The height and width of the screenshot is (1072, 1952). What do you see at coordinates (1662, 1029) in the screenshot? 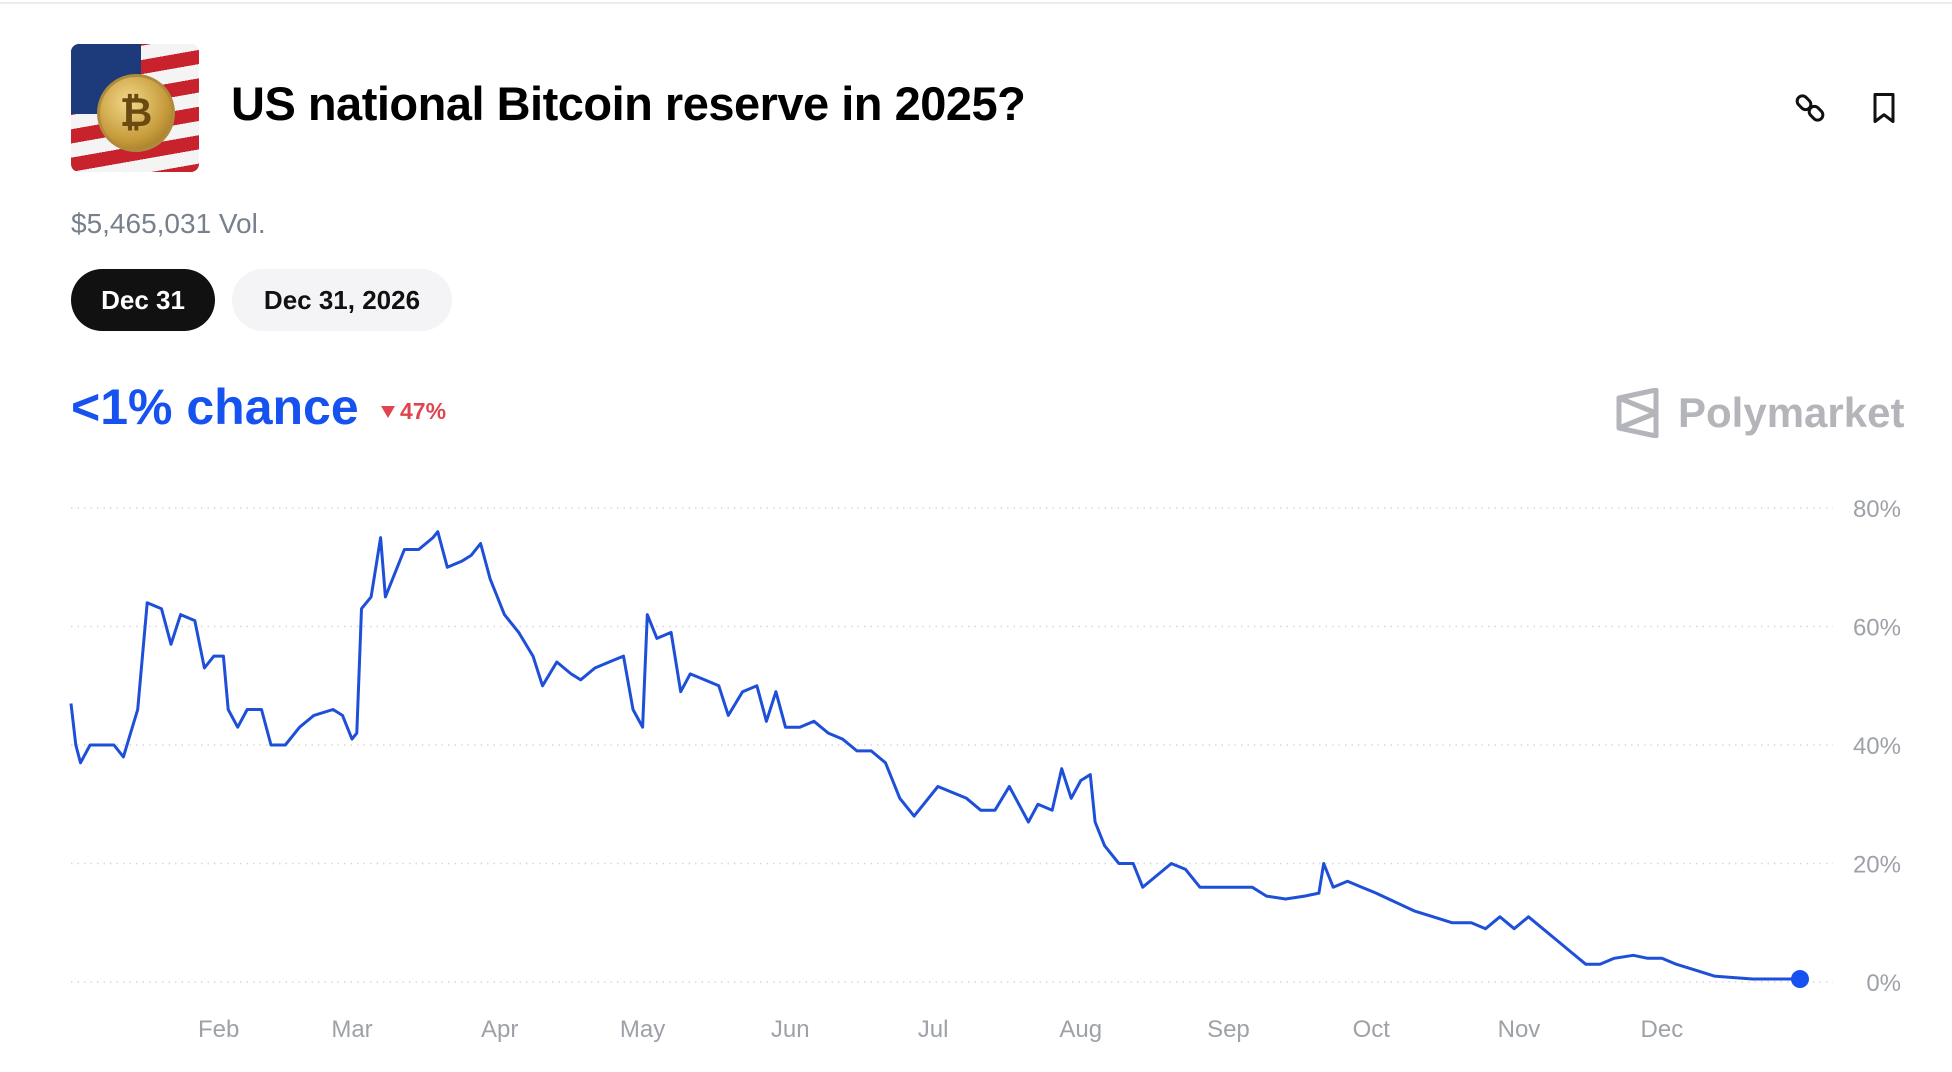
I see `x-tick-label: Dec` at bounding box center [1662, 1029].